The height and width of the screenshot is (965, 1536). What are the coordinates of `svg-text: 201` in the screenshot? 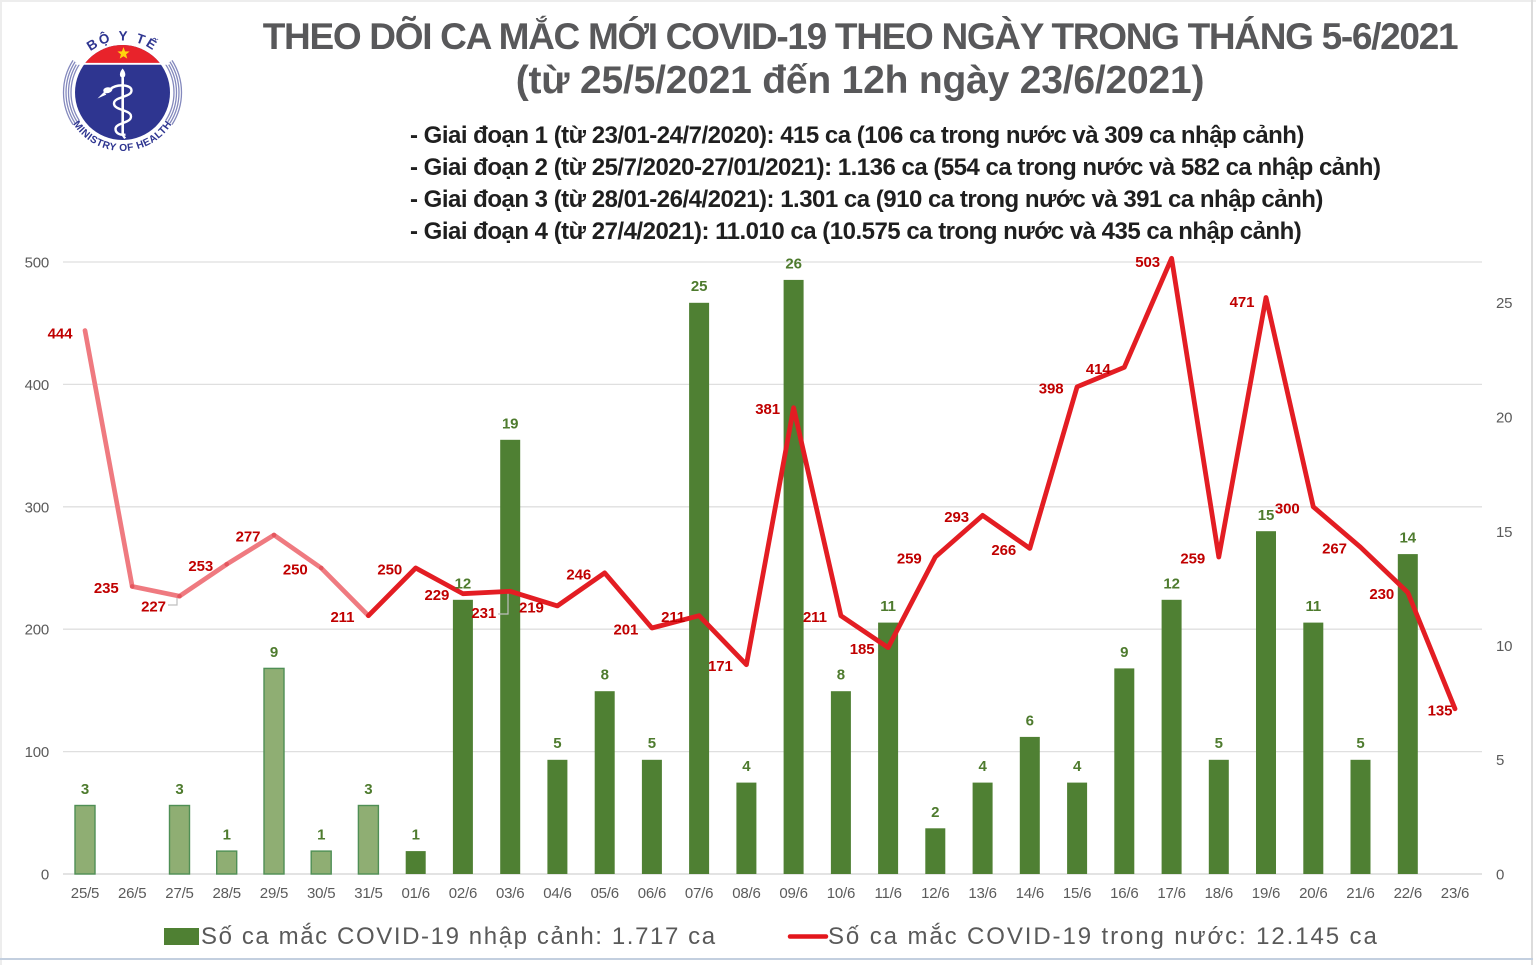 It's located at (626, 630).